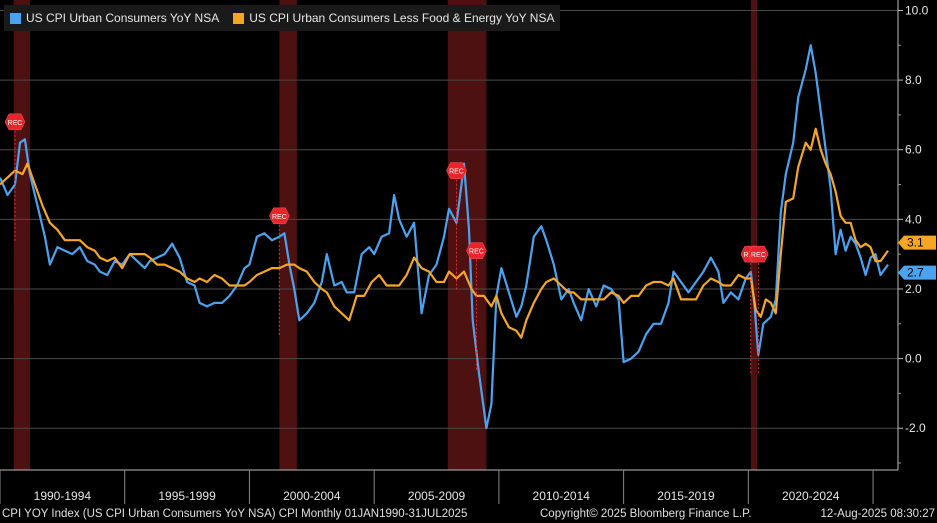 This screenshot has width=937, height=523. I want to click on x-tick-label-0: 1990-1994, so click(63, 496).